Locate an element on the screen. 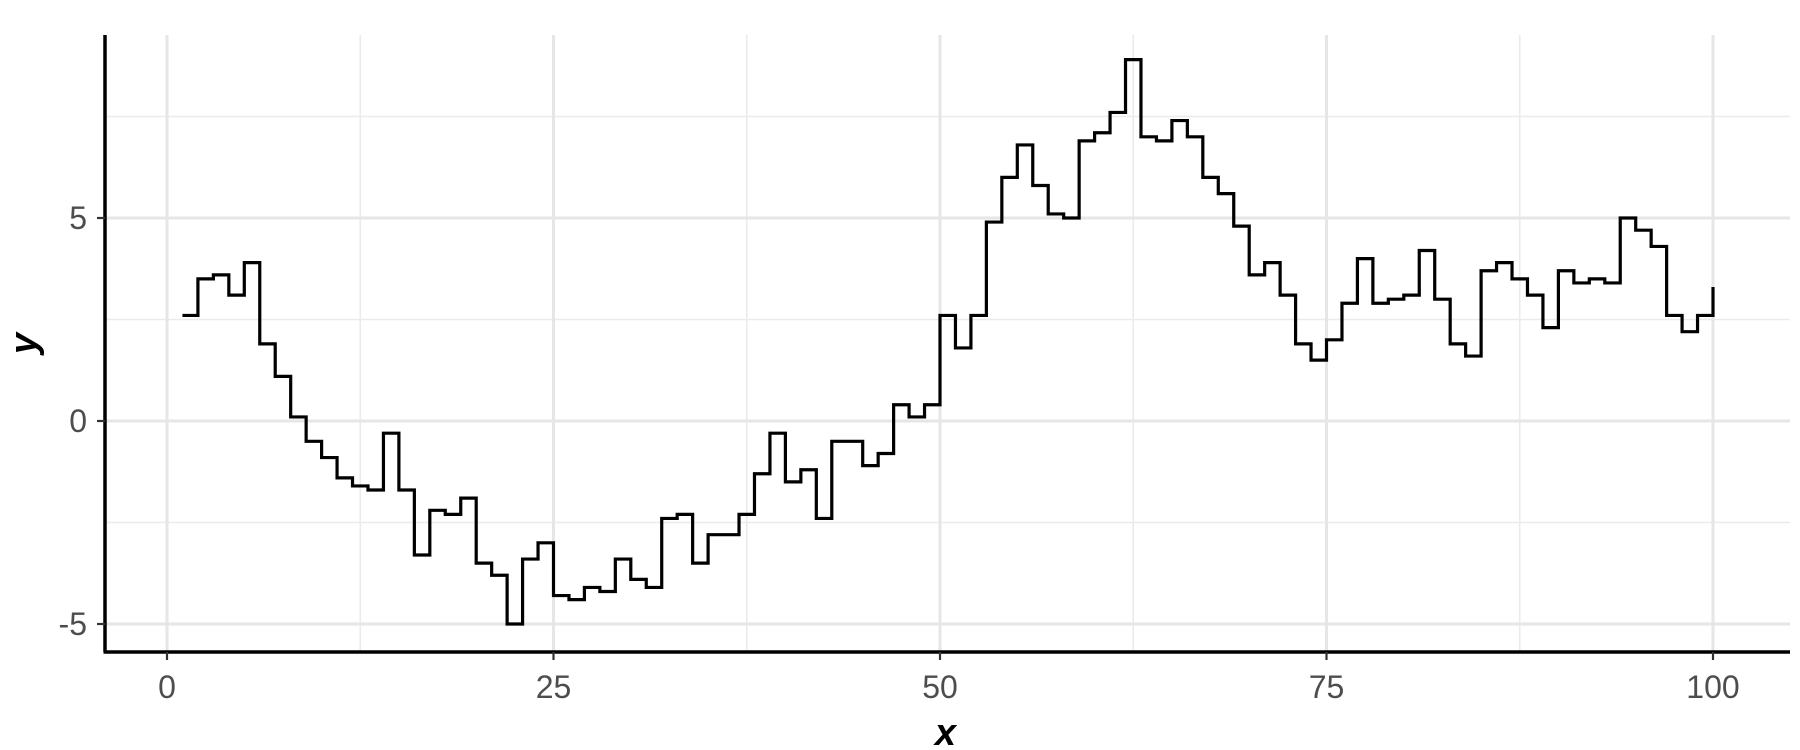  y-axis-title: y is located at coordinates (24, 343).